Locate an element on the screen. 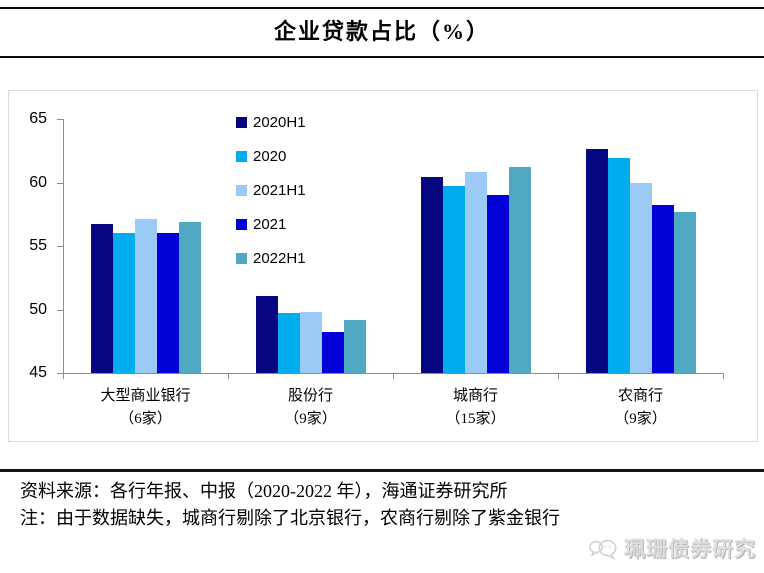 The height and width of the screenshot is (573, 764). legend-label: 2022H1 is located at coordinates (279, 258).